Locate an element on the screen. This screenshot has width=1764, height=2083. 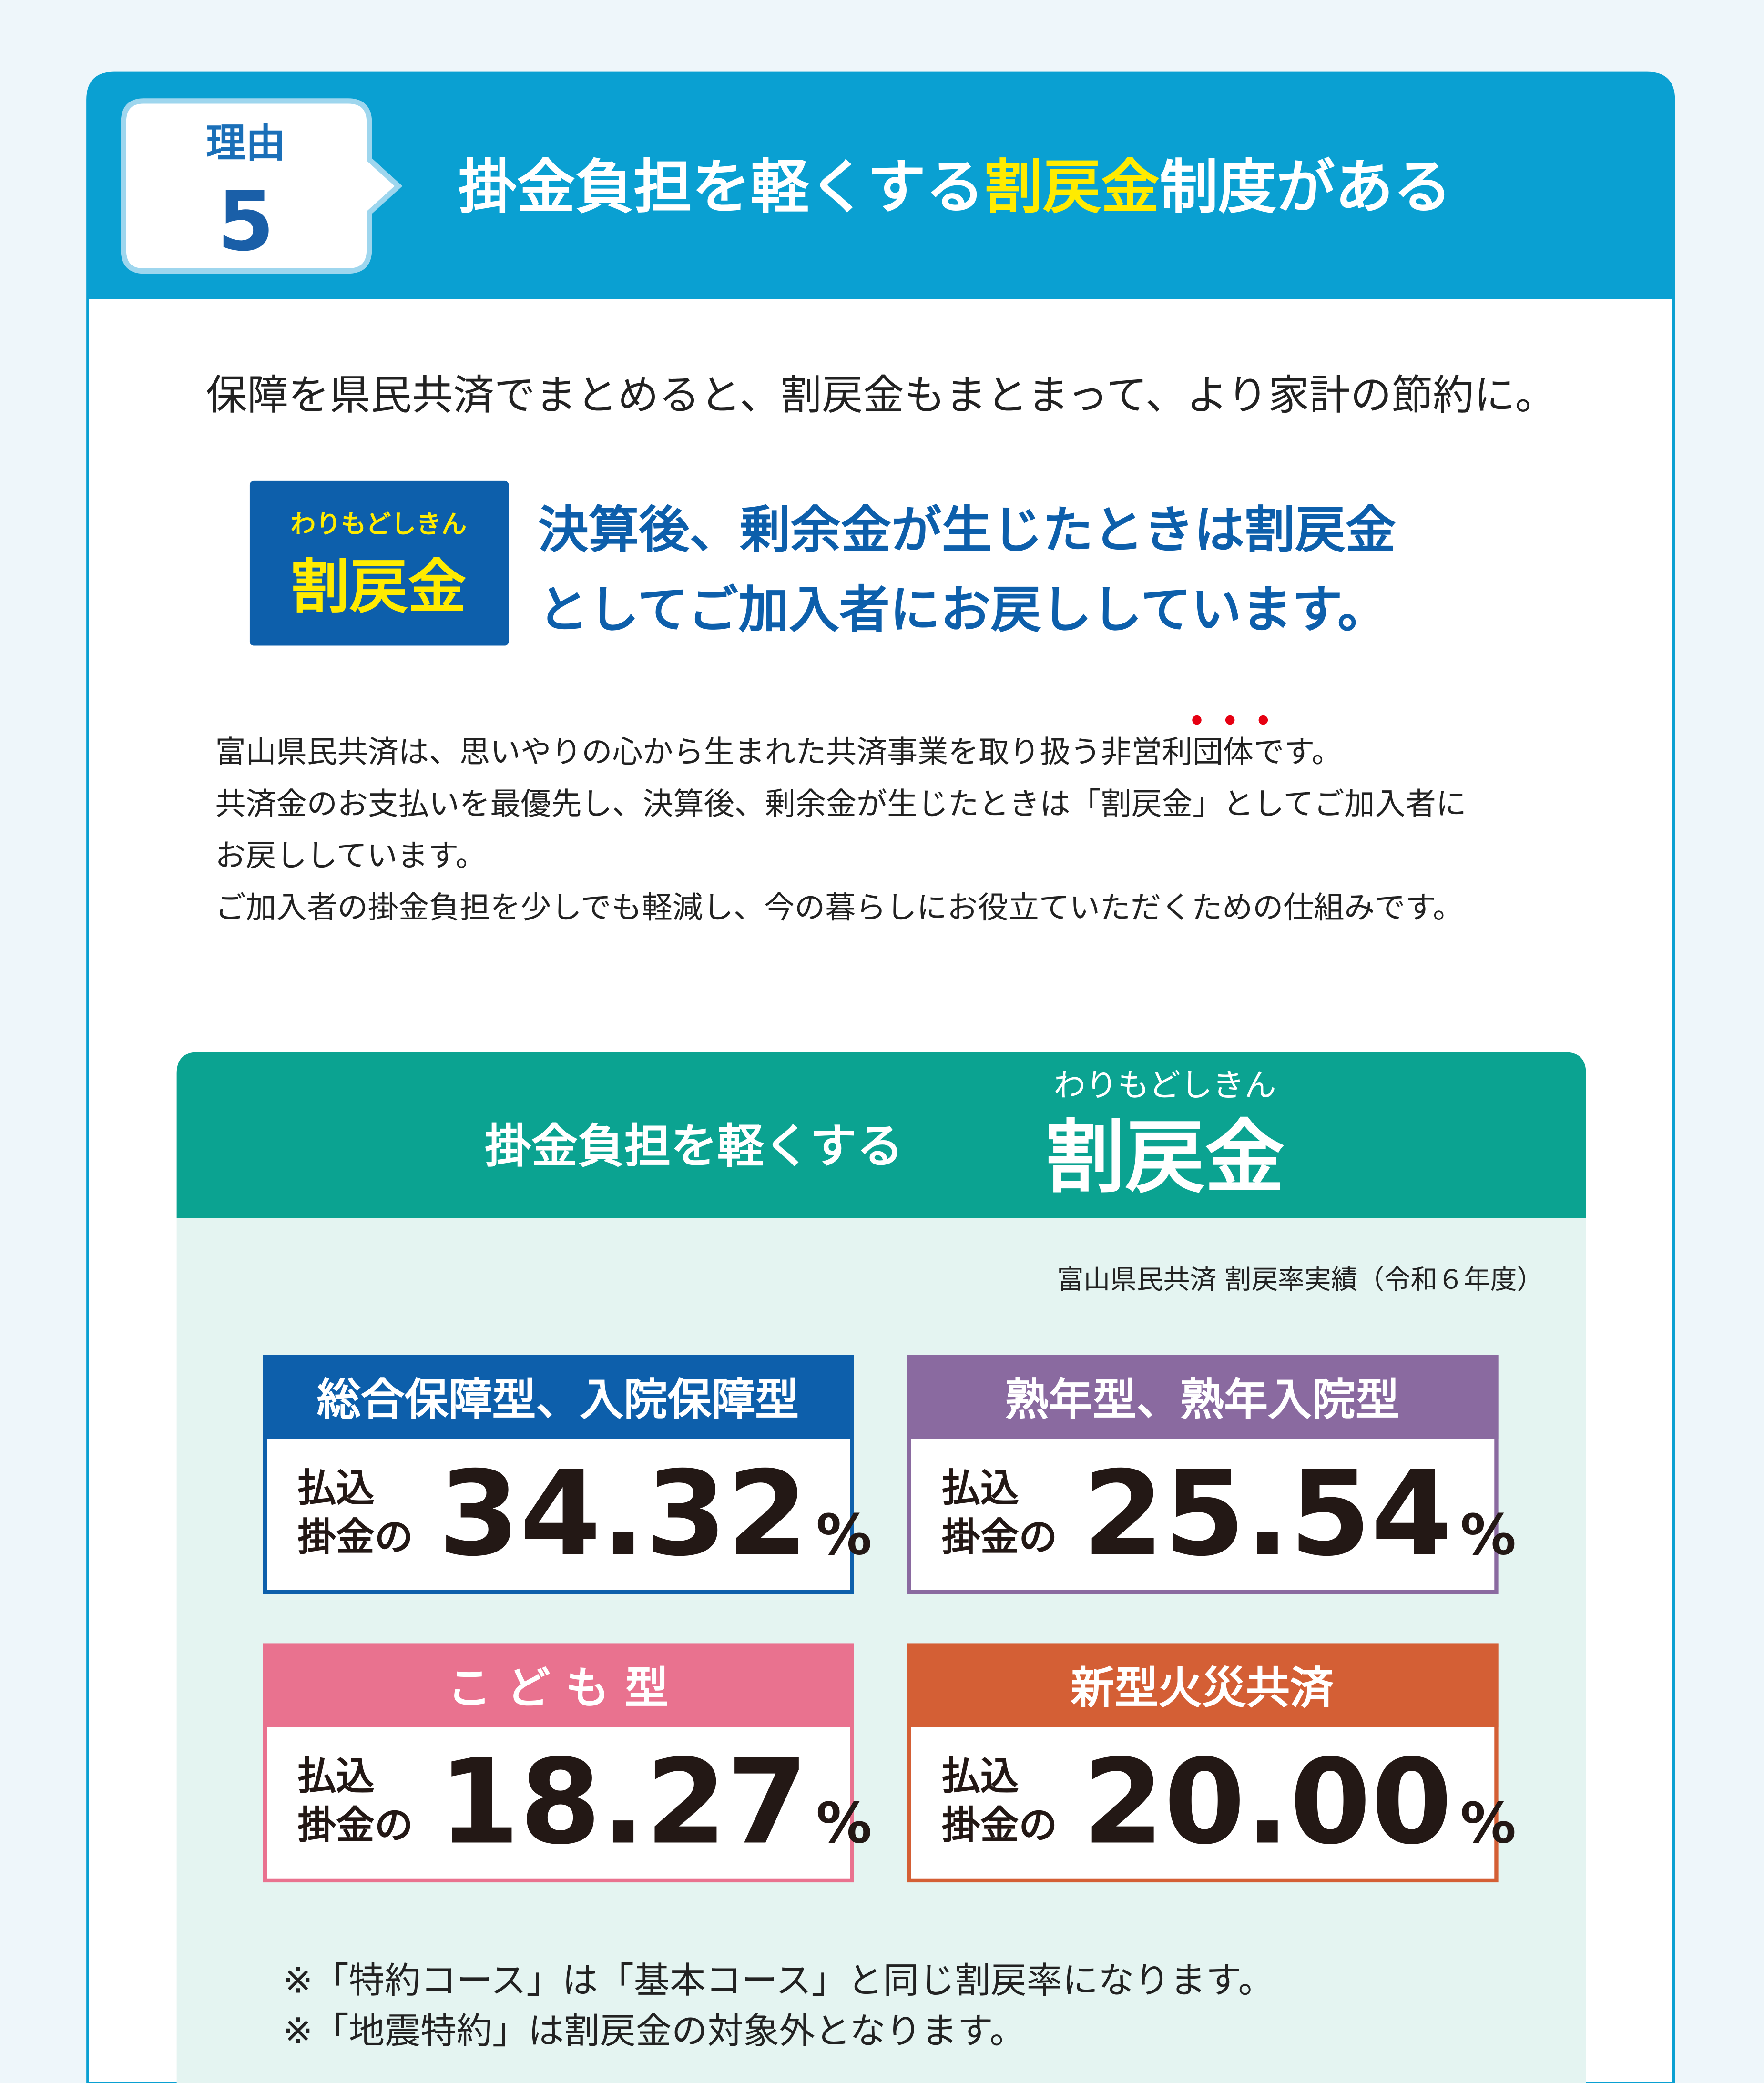
callout-label: 割戻金 is located at coordinates (378, 587).